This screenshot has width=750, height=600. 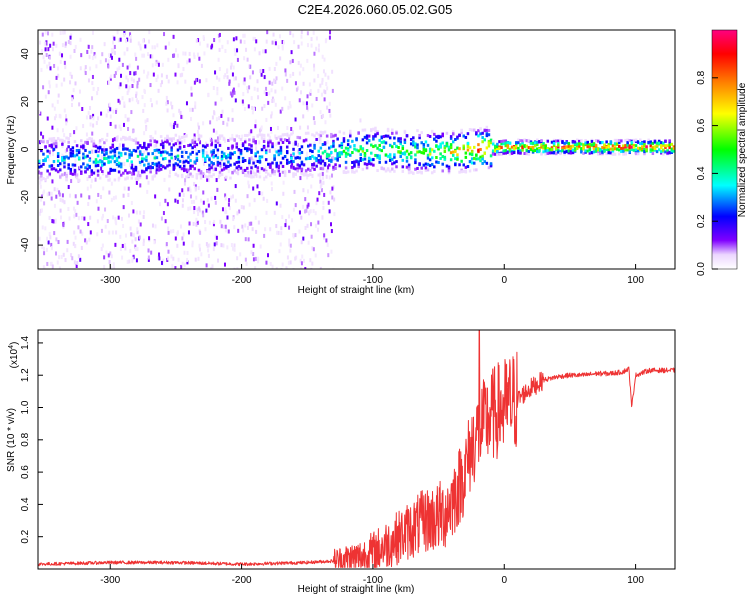 I want to click on colorbar-gradient, so click(x=724, y=149).